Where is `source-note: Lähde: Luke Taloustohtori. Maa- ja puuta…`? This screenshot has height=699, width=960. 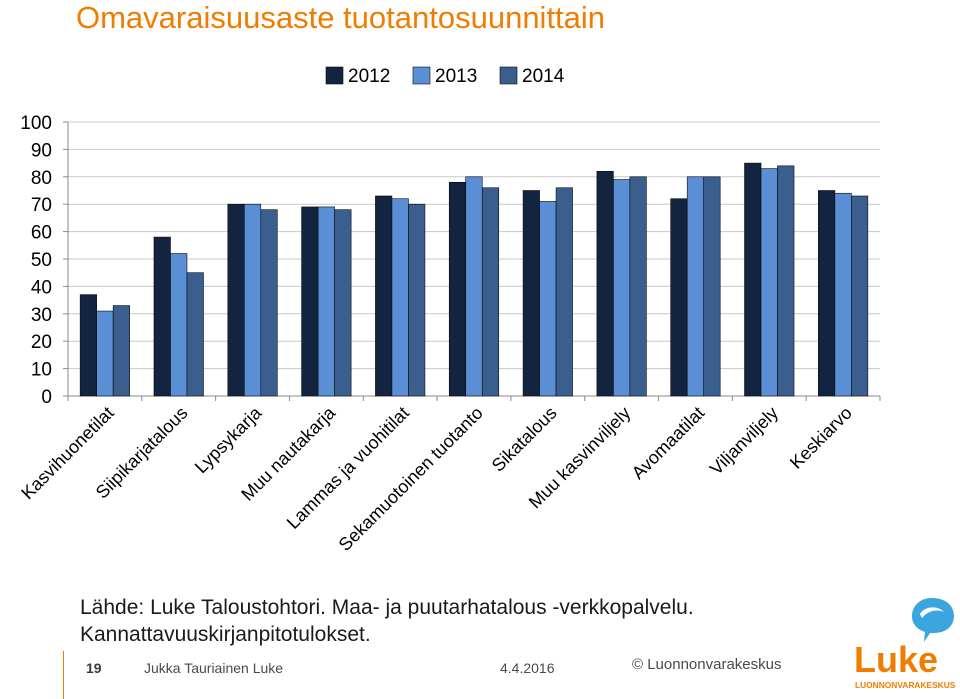
source-note: Lähde: Luke Taloustohtori. Maa- ja puuta… is located at coordinates (387, 621).